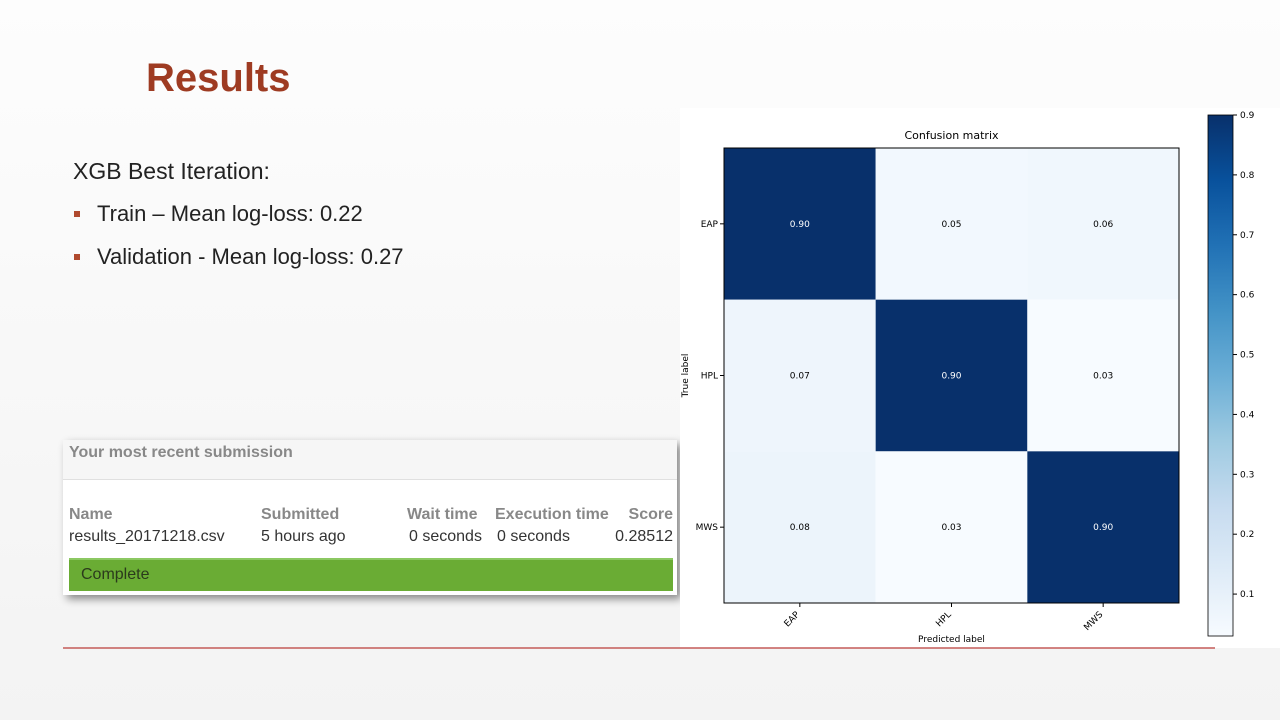 The height and width of the screenshot is (720, 1280). Describe the element at coordinates (1247, 296) in the screenshot. I see `colorbar-tick-label: 0.6` at that location.